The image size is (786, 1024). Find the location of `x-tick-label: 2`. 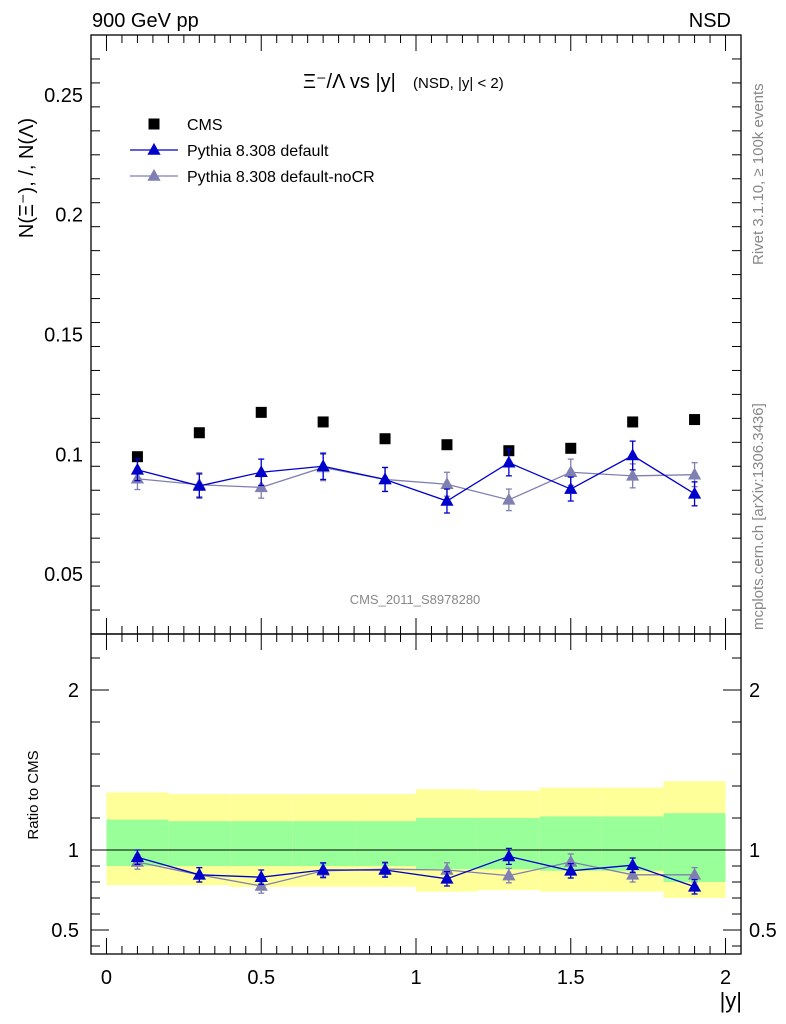

x-tick-label: 2 is located at coordinates (725, 978).